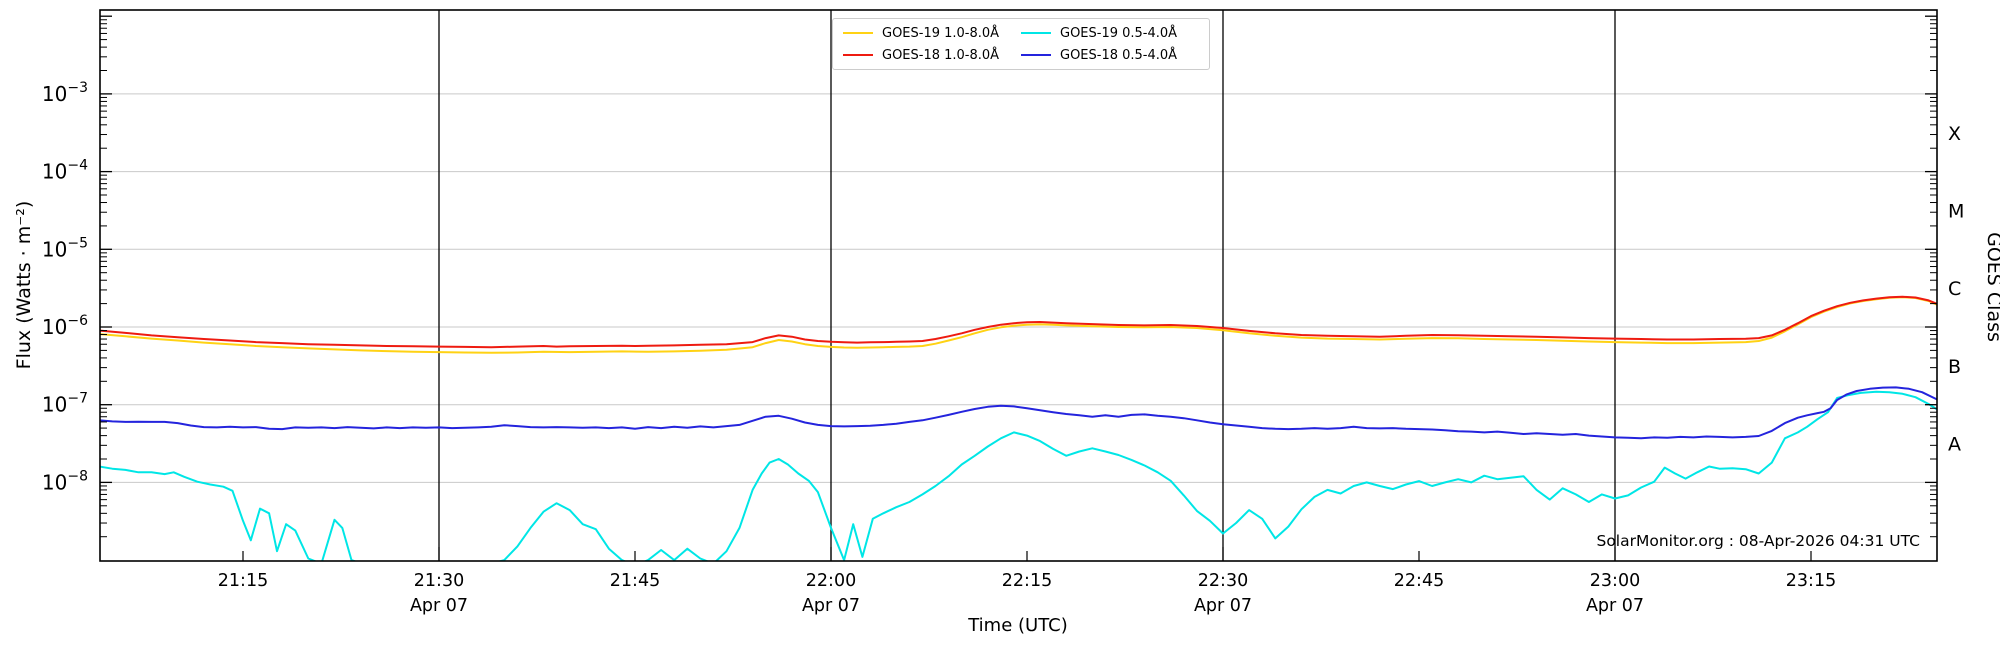 The image size is (2000, 650). Describe the element at coordinates (1954, 367) in the screenshot. I see `goes-class-letter-b: B` at that location.